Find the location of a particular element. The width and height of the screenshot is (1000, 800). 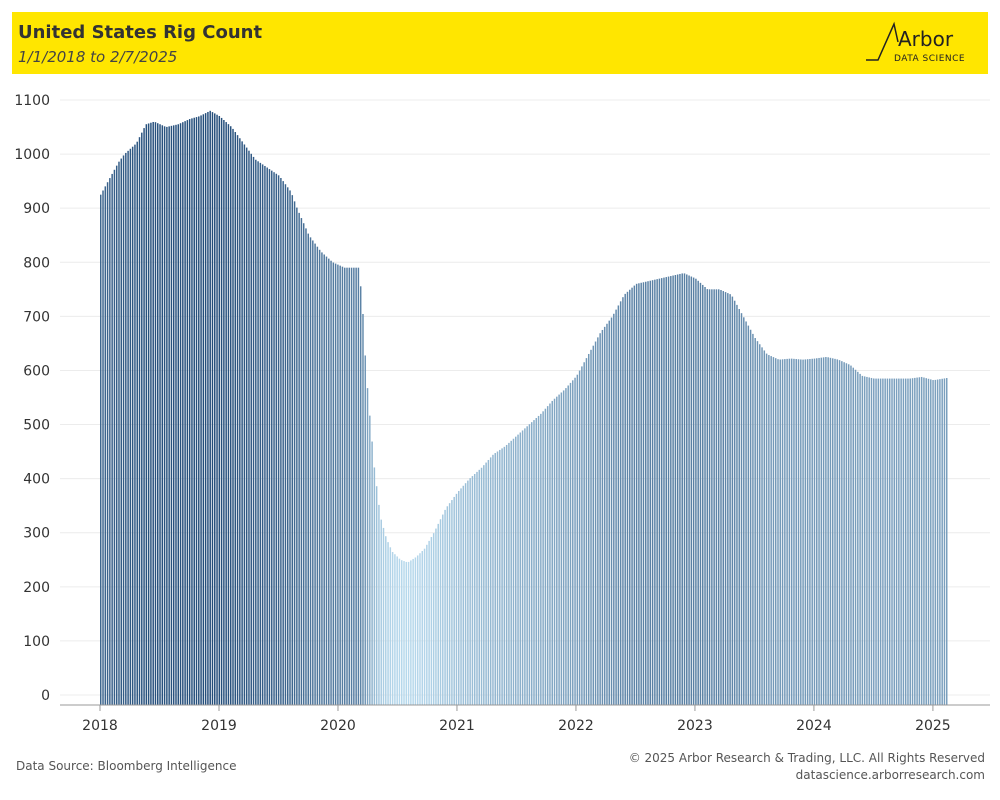

y-tick-label: 500 is located at coordinates (36, 426).